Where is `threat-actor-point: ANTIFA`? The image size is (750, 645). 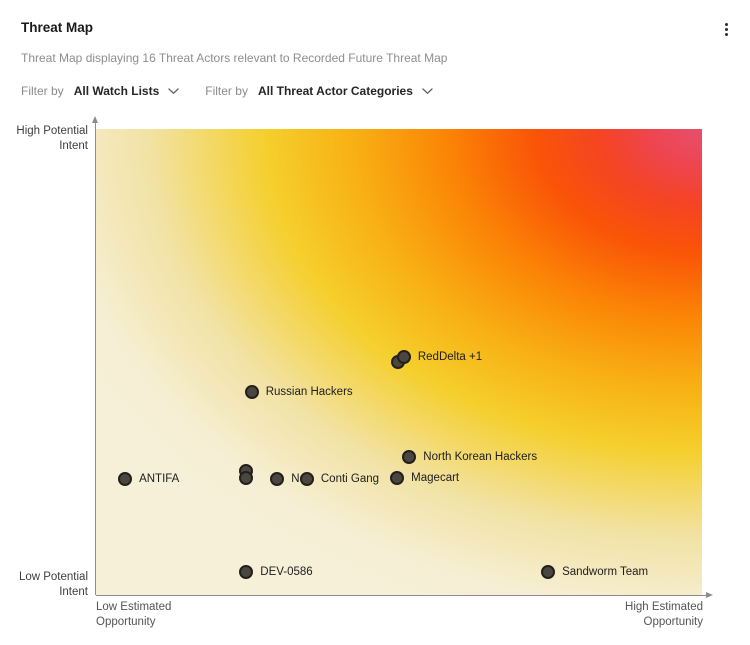
threat-actor-point: ANTIFA is located at coordinates (148, 478).